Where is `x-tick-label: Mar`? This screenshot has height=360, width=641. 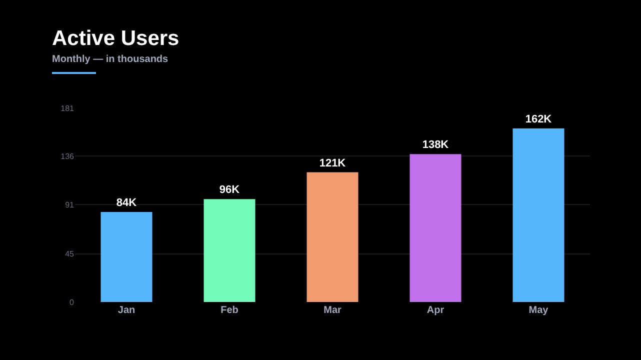 x-tick-label: Mar is located at coordinates (333, 310).